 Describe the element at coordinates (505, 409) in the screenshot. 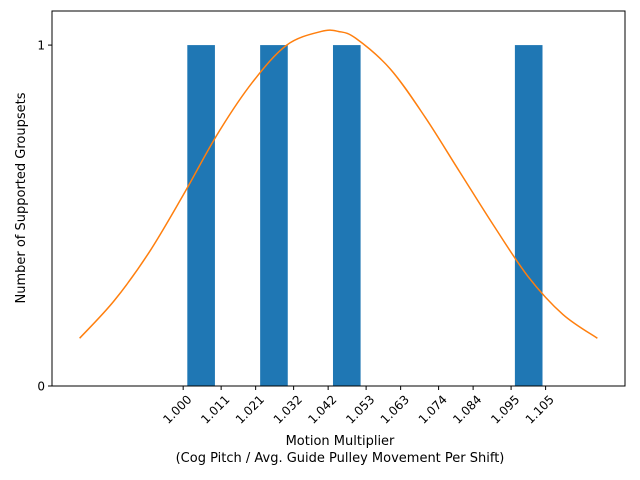

I see `x-tick-label: 1.095` at that location.